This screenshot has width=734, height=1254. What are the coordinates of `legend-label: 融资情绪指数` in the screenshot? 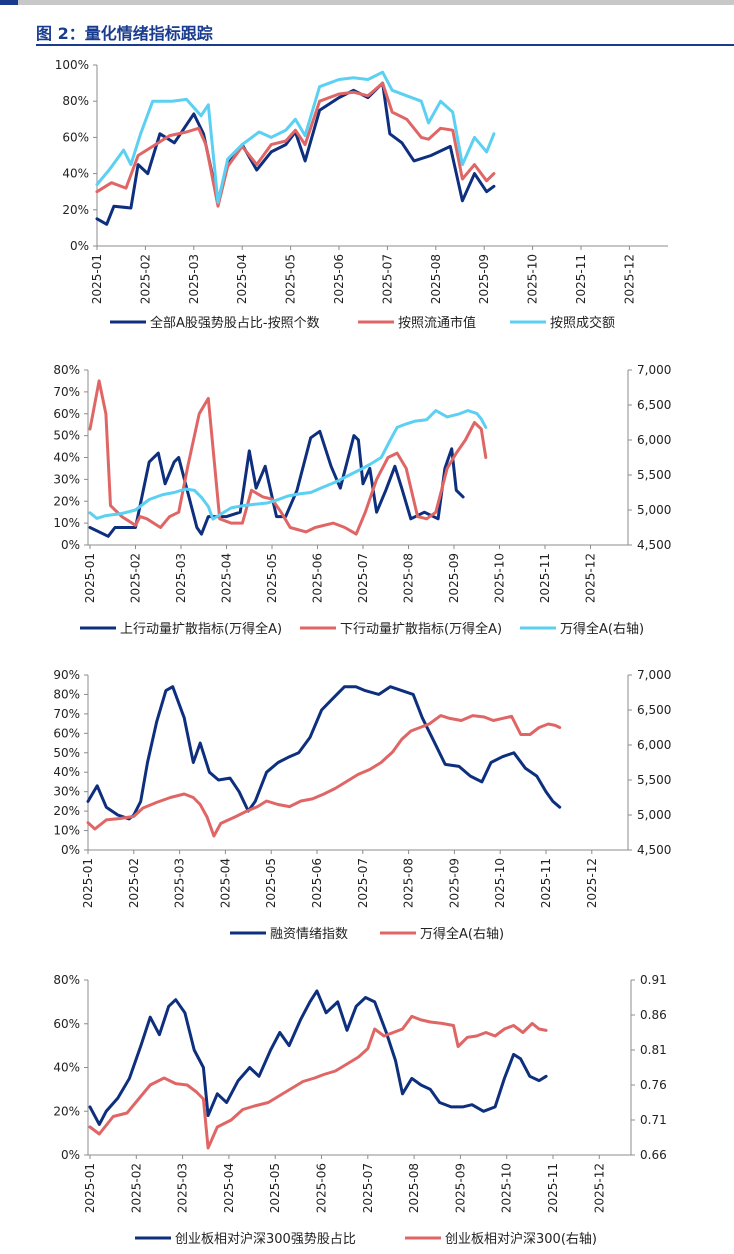 It's located at (309, 934).